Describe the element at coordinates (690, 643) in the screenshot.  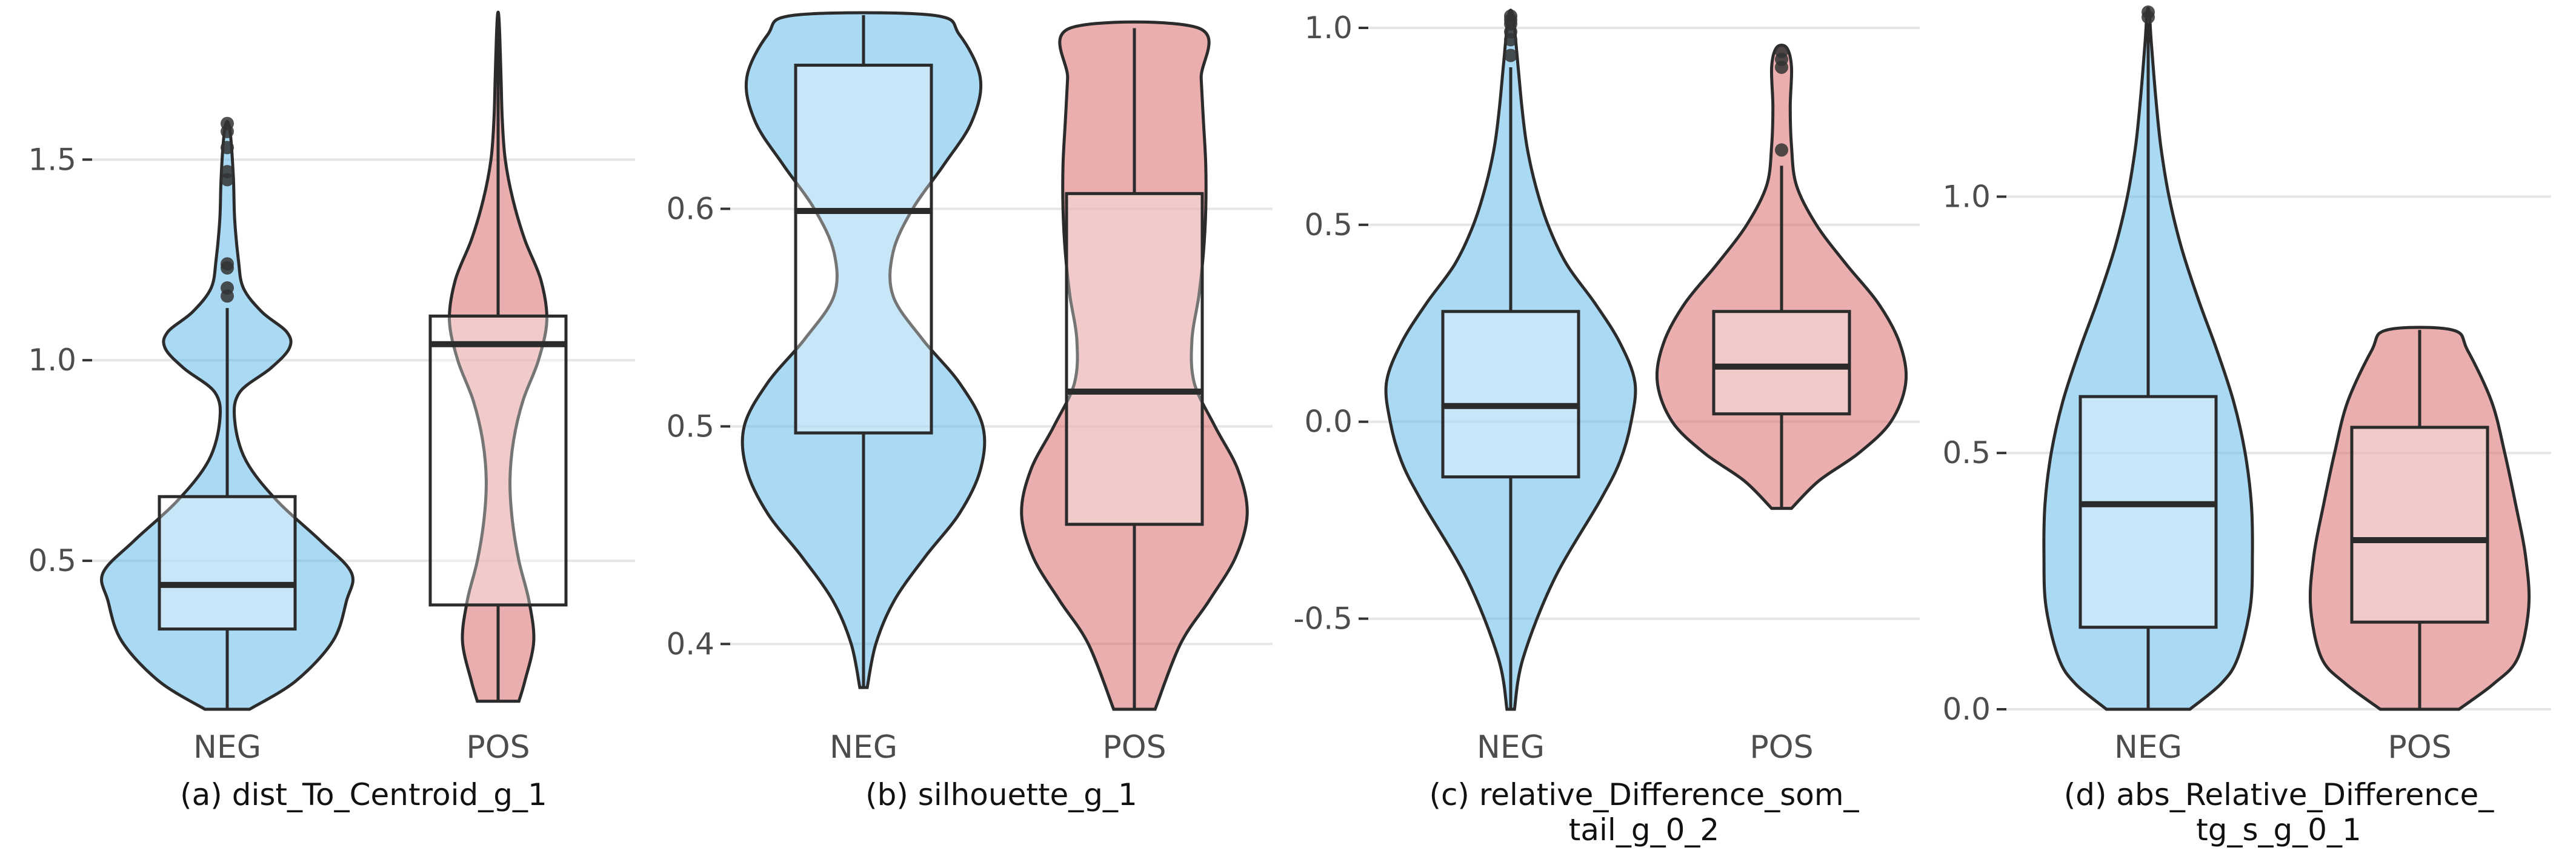
I see `y-tick-label: 0.4` at that location.